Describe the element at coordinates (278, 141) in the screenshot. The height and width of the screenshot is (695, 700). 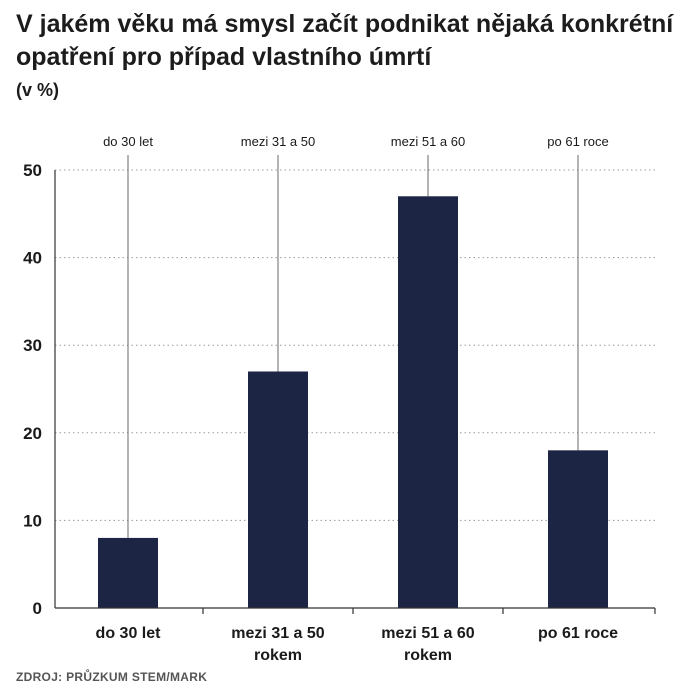
I see `top-category-label: mezi 31 a 50` at that location.